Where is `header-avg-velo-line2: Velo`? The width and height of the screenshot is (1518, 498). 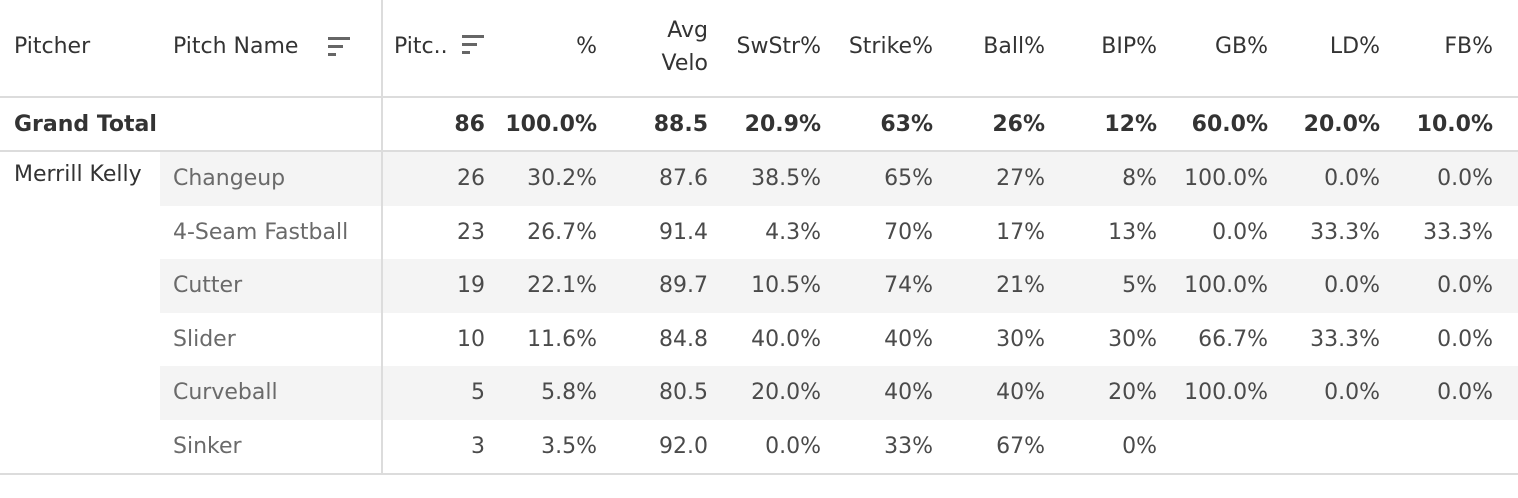
header-avg-velo-line2: Velo is located at coordinates (684, 63).